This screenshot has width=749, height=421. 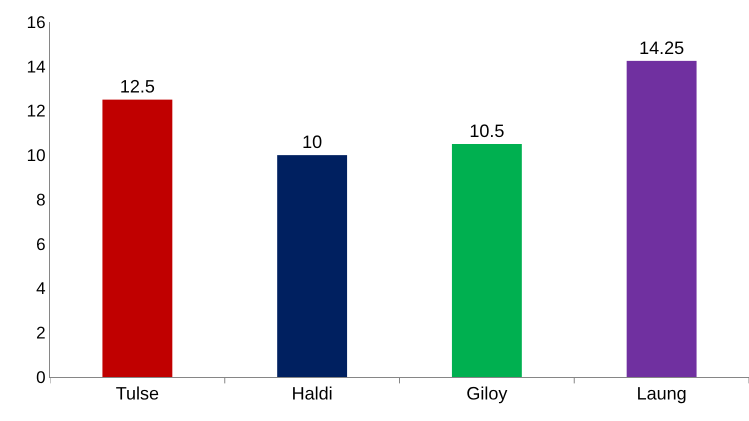 What do you see at coordinates (41, 377) in the screenshot?
I see `y-tick-label: 0` at bounding box center [41, 377].